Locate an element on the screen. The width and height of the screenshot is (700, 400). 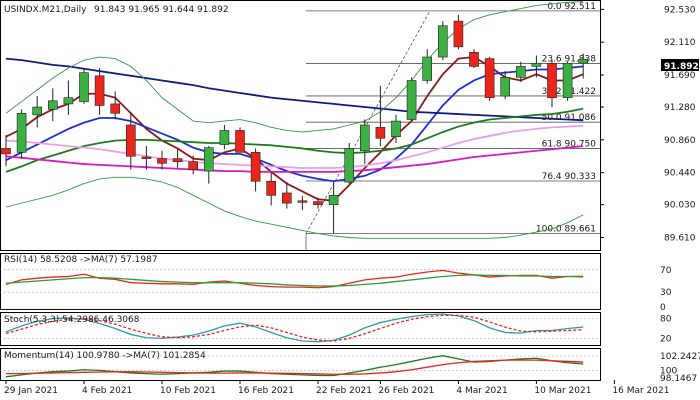
price-badge: 91.892 is located at coordinates (680, 65).